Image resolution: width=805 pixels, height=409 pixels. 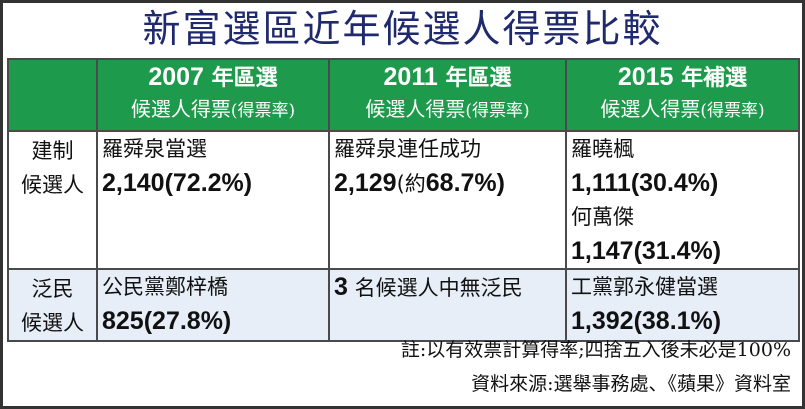 I want to click on cell-est-2011-rate: 68.7%), so click(x=465, y=183).